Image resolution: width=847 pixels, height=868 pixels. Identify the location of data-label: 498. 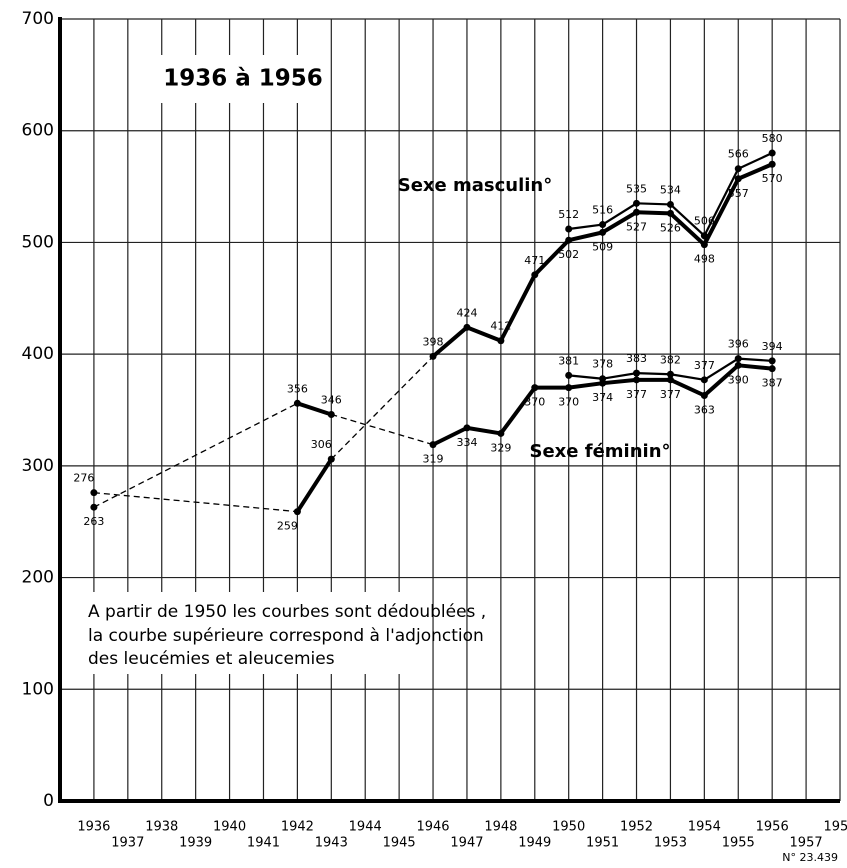
(704, 259).